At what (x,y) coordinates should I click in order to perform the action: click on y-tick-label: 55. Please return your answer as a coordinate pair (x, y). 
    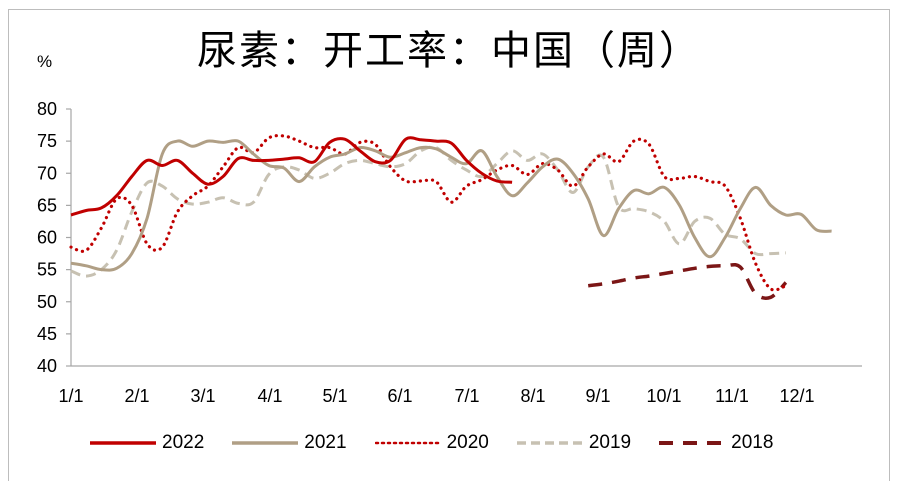
    Looking at the image, I should click on (47, 270).